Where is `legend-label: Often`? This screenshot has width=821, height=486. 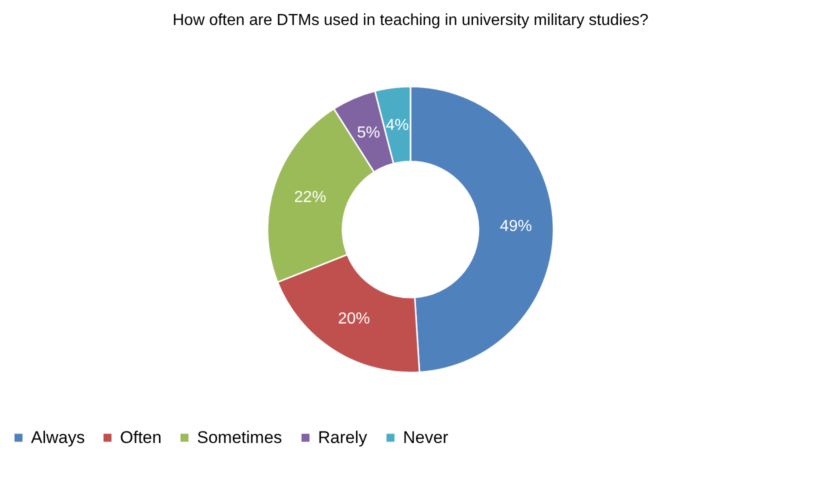 legend-label: Often is located at coordinates (141, 437).